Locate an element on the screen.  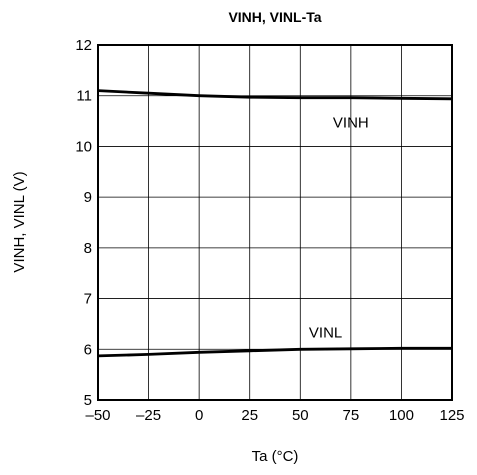
y-tick-label: 7 is located at coordinates (88, 299).